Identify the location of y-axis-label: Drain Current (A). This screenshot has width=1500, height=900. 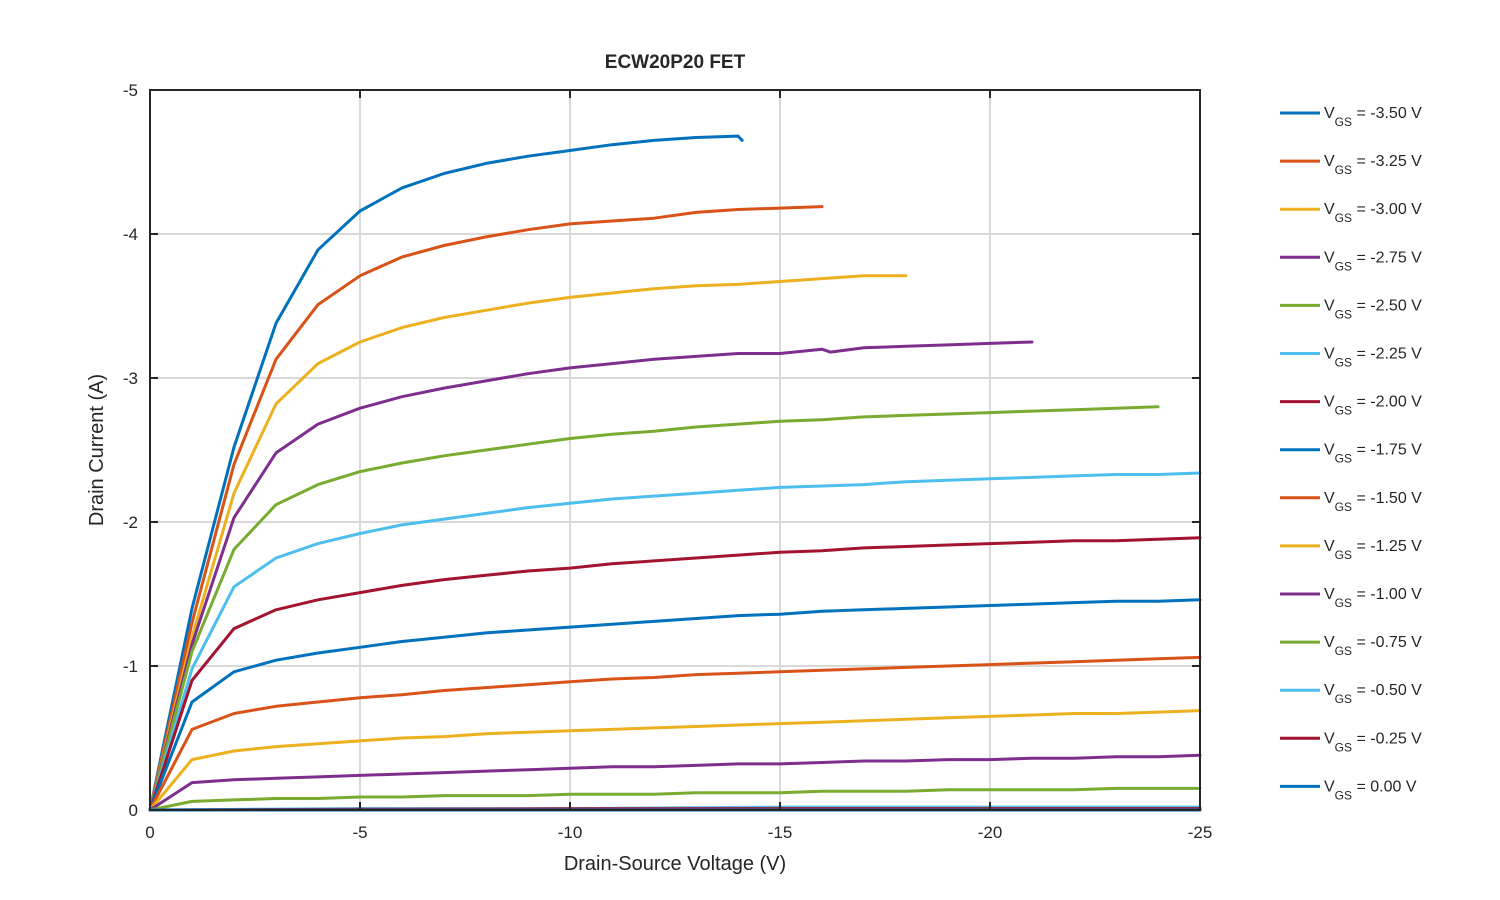
(97, 450).